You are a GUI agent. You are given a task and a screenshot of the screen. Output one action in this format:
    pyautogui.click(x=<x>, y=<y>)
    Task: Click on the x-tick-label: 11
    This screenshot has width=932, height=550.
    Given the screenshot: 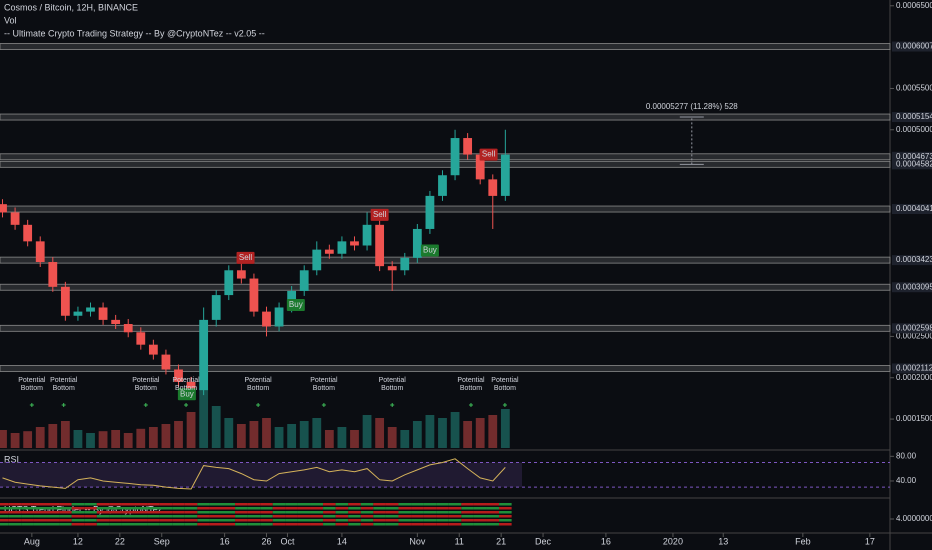 What is the action you would take?
    pyautogui.click(x=459, y=541)
    